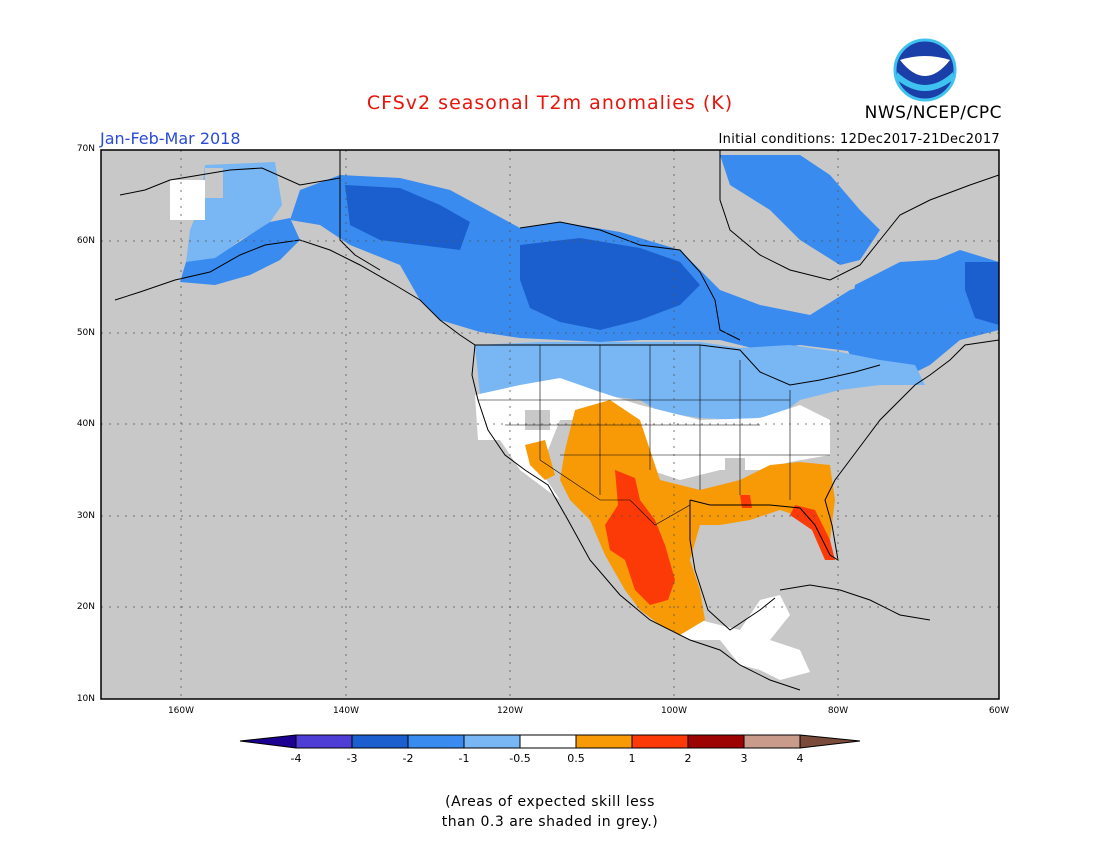 The height and width of the screenshot is (850, 1100). I want to click on lat-label: 40N, so click(85, 424).